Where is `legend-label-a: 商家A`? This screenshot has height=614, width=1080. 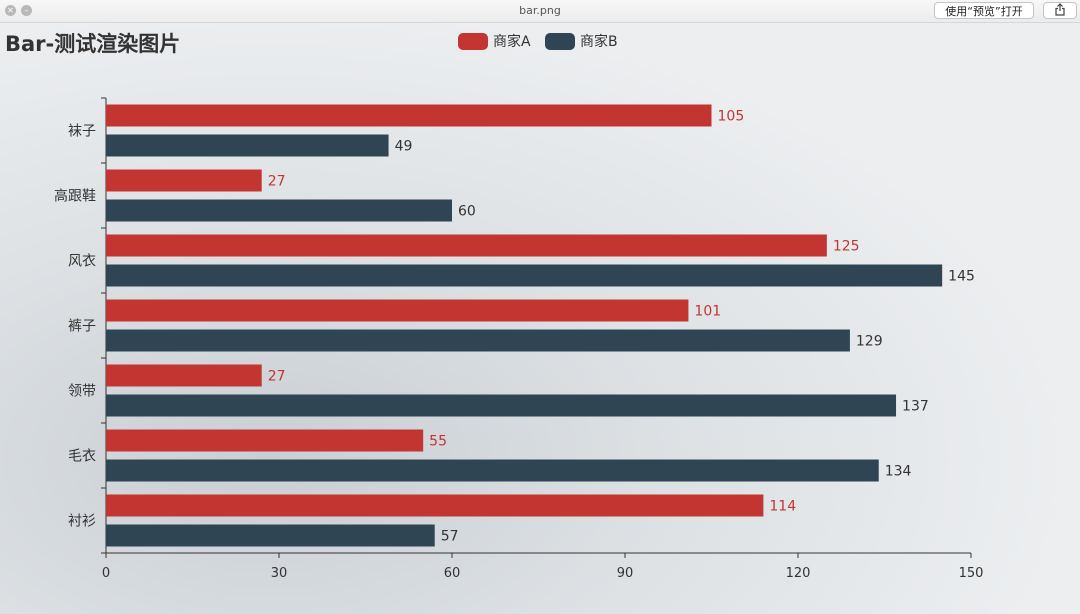 legend-label-a: 商家A is located at coordinates (512, 42).